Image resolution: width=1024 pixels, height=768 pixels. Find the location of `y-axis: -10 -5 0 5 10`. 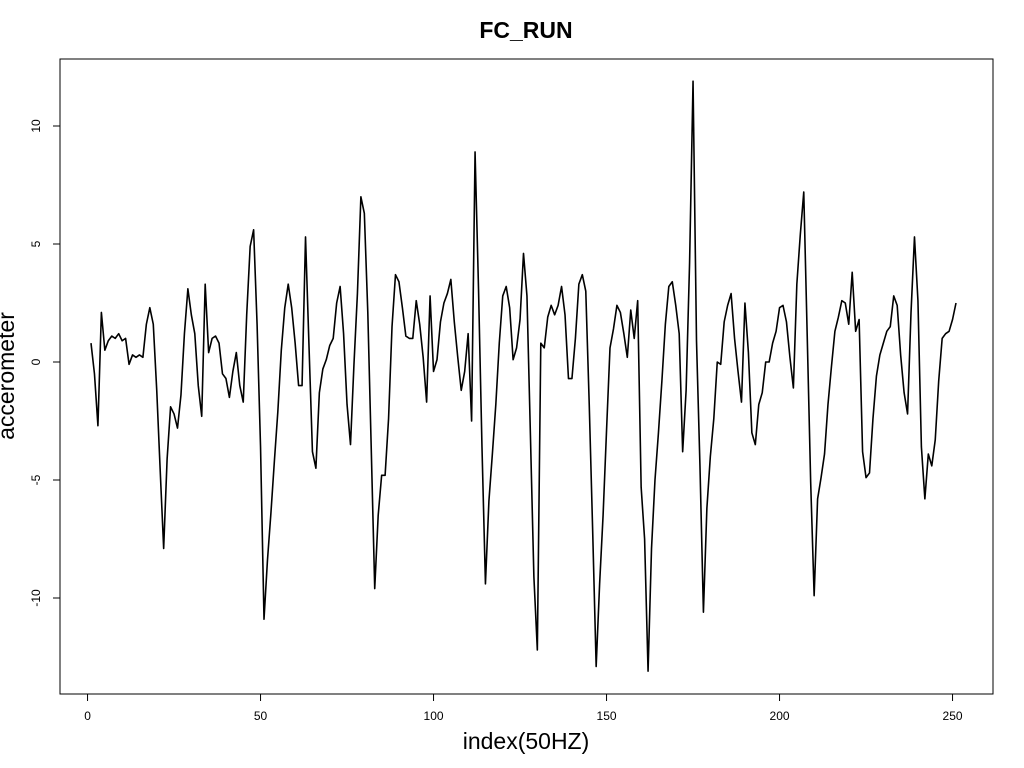

y-axis: -10 -5 0 5 10 is located at coordinates (45, 363).